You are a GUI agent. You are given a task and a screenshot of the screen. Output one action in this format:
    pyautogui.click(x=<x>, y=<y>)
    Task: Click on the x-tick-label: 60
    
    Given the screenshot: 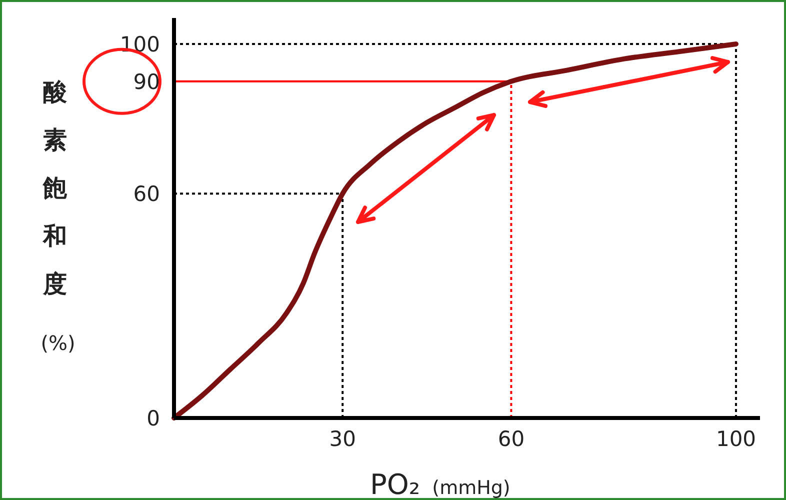 What is the action you would take?
    pyautogui.click(x=511, y=439)
    